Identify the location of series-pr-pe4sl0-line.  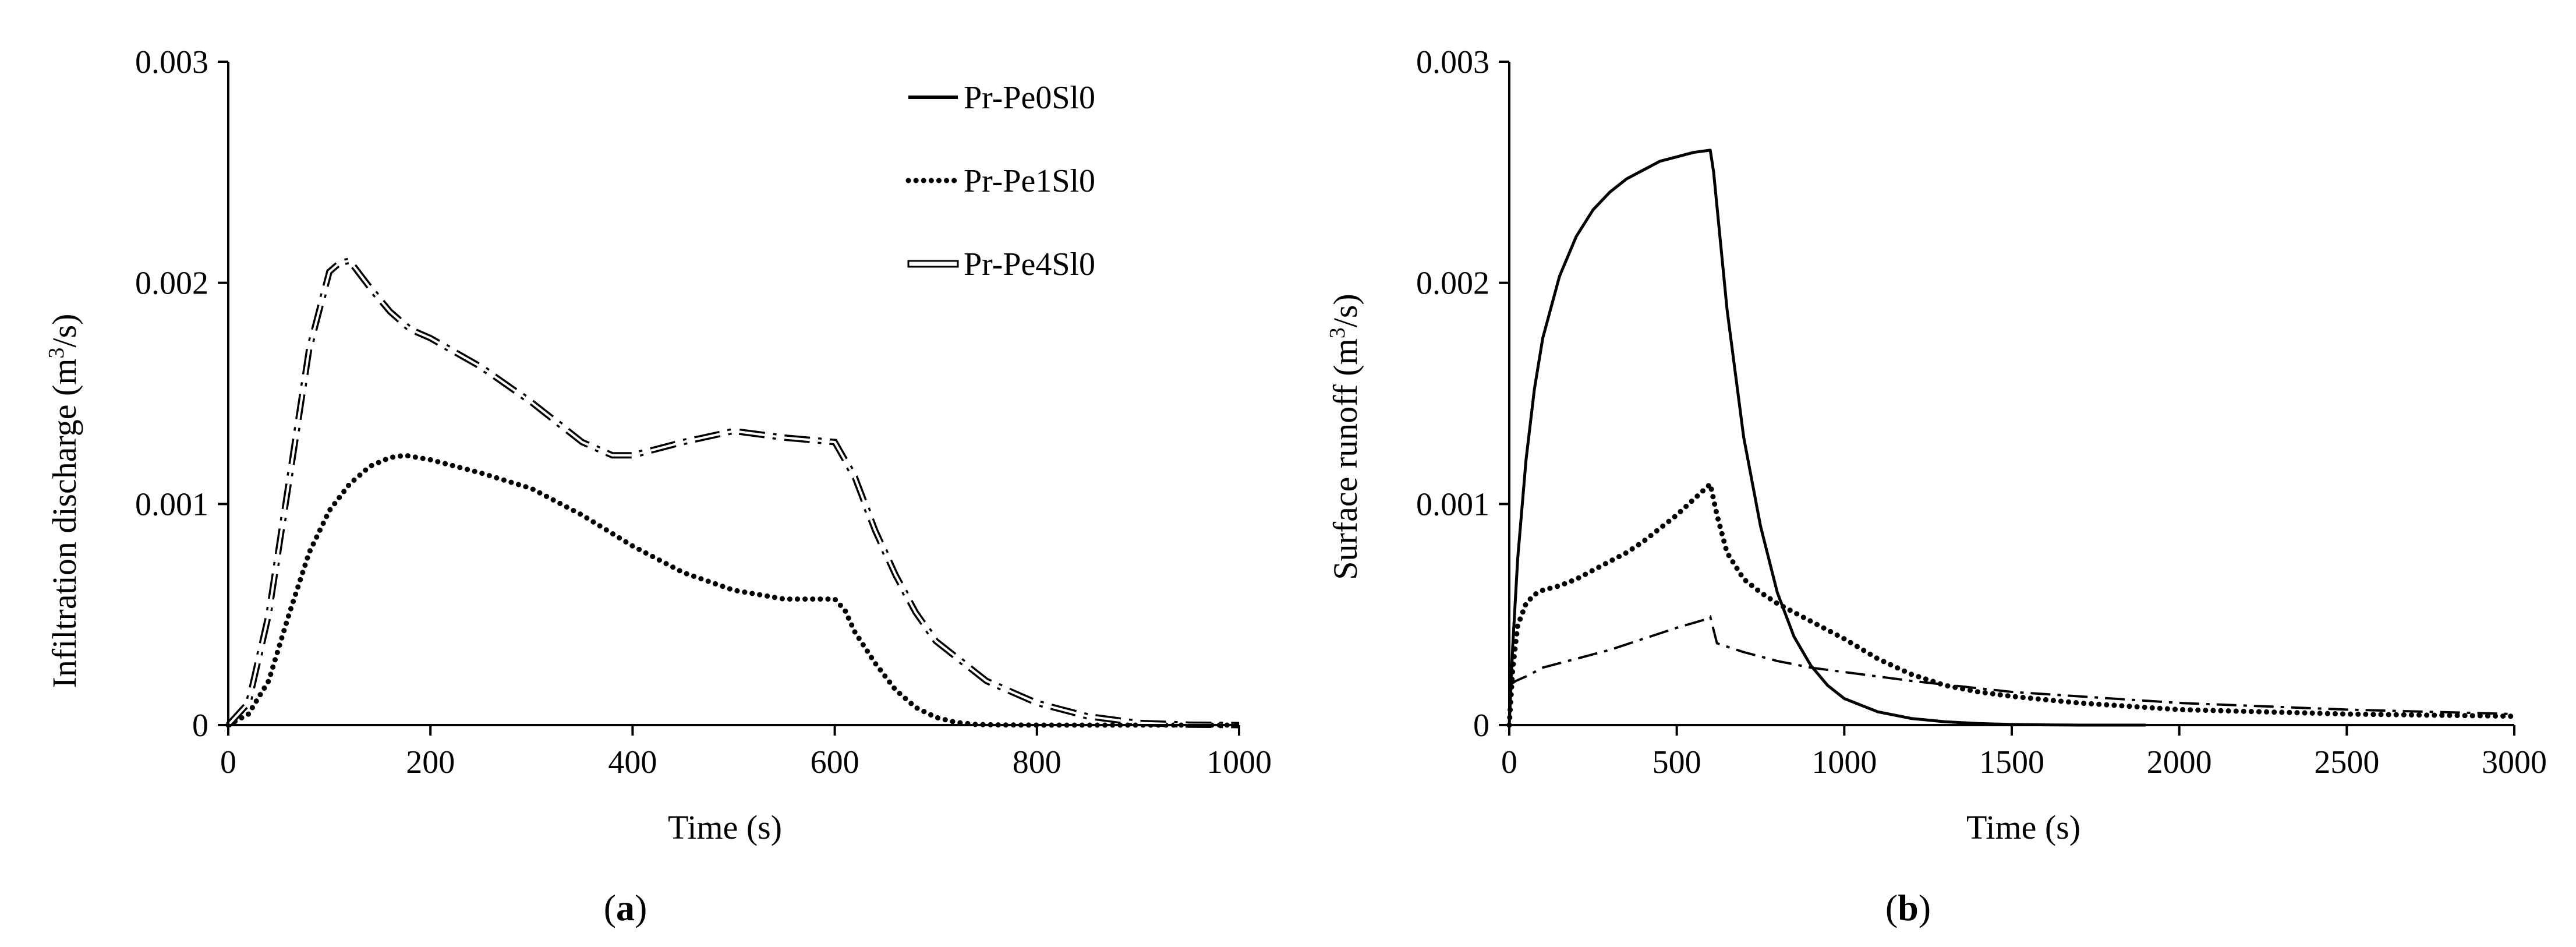
(2012, 664).